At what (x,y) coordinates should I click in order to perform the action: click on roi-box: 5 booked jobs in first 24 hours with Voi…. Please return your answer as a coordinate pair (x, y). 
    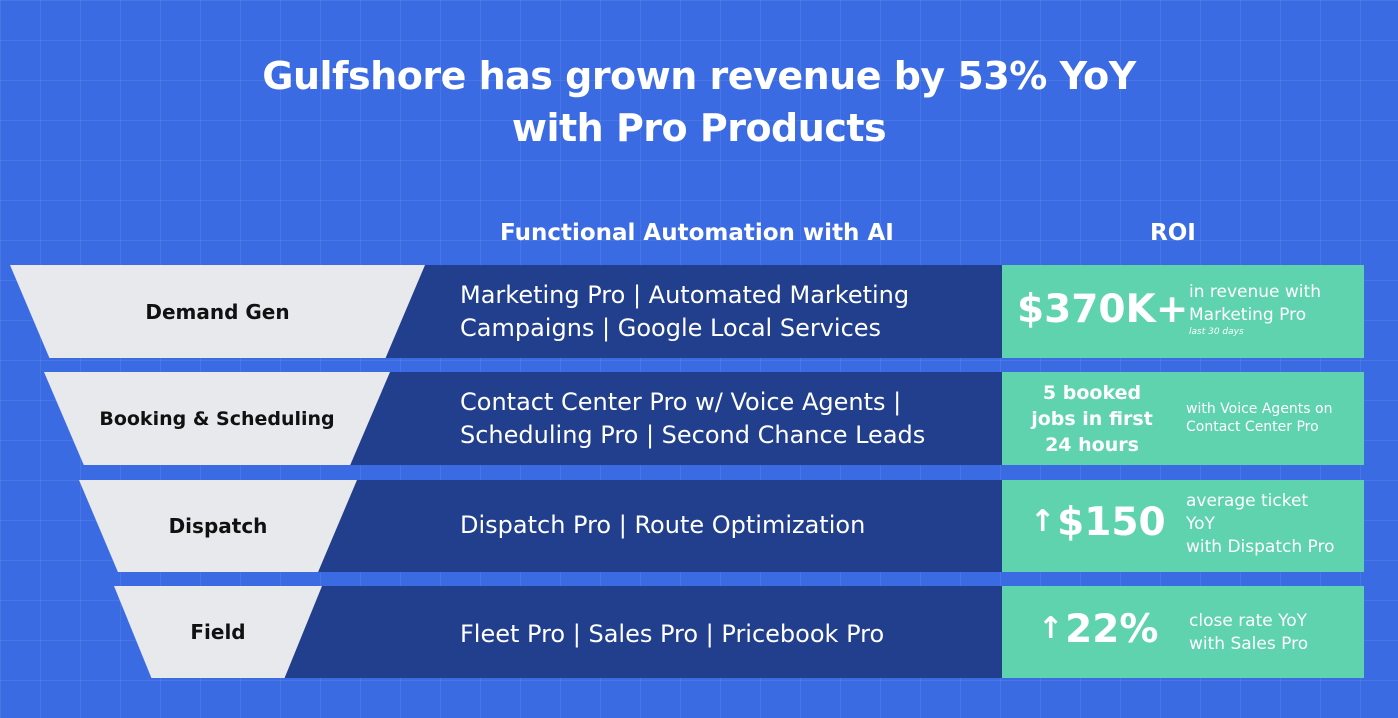
    Looking at the image, I should click on (1183, 418).